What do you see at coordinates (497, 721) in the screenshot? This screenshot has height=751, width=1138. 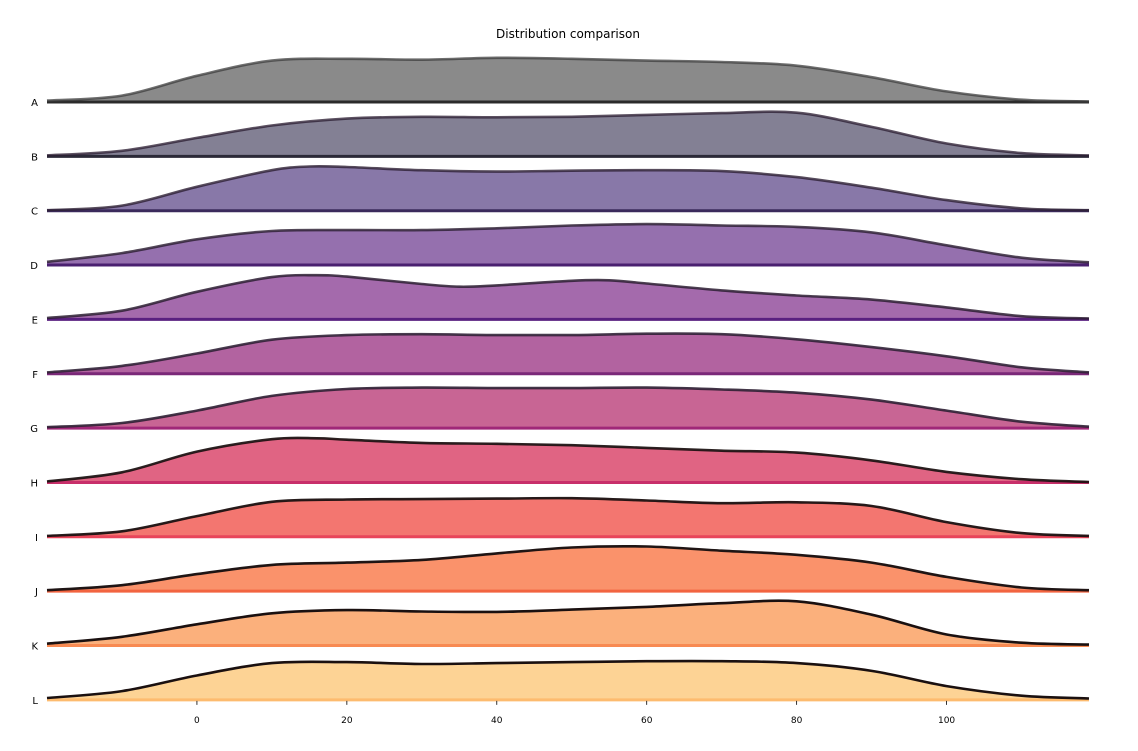 I see `x-tick-label-40: 40` at bounding box center [497, 721].